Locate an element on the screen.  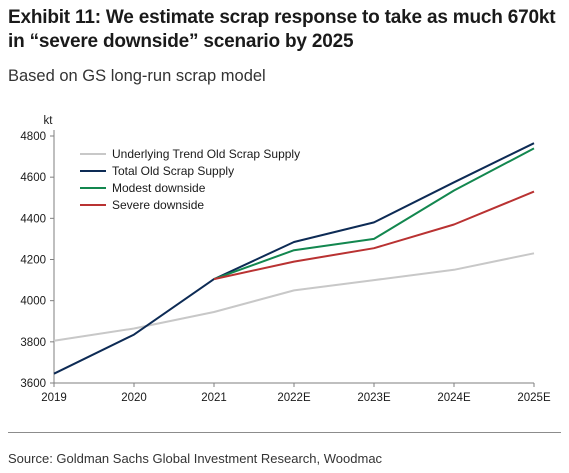
legend-label: Total Old Scrap Supply is located at coordinates (173, 171).